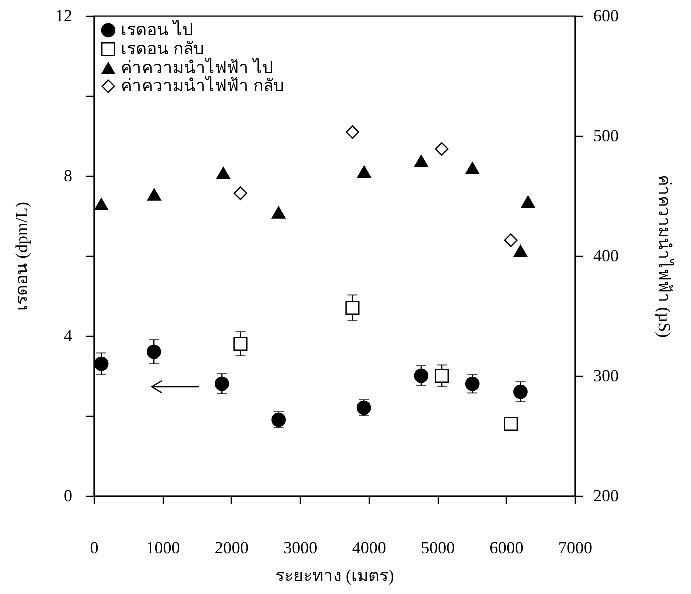 The height and width of the screenshot is (594, 691). What do you see at coordinates (157, 30) in the screenshot?
I see `legend-label: เรดอน ไป` at bounding box center [157, 30].